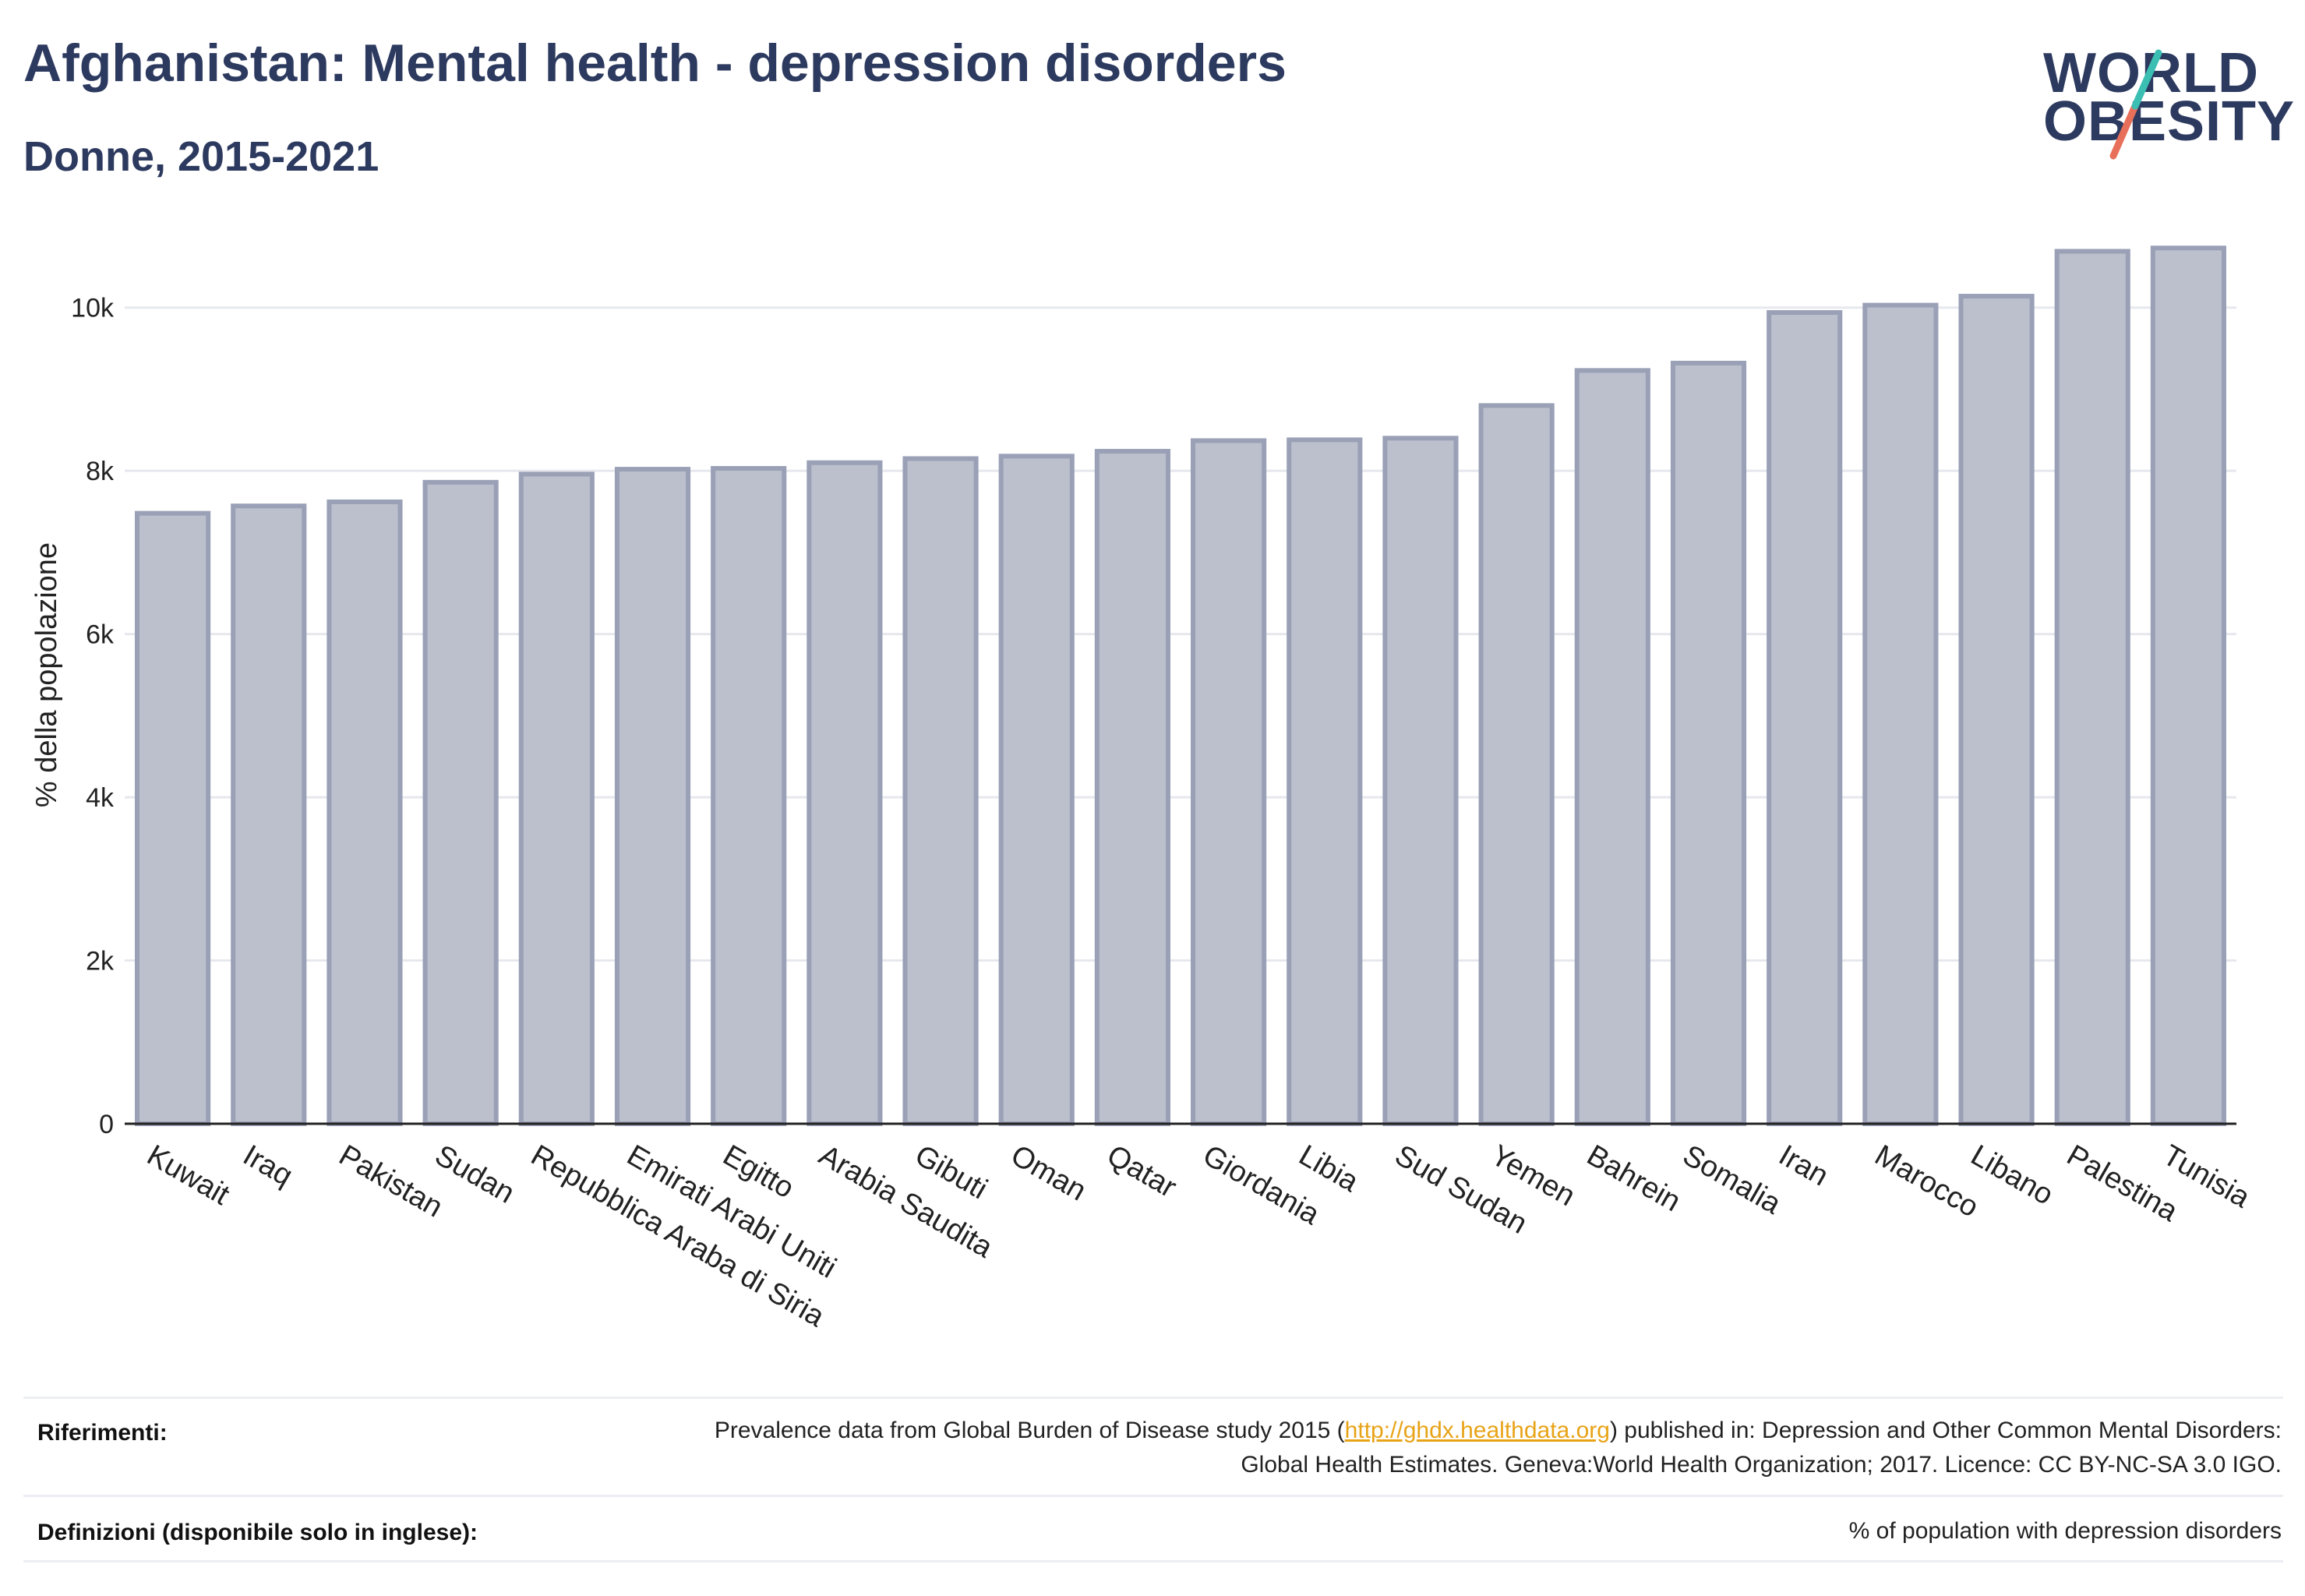 This screenshot has height=1596, width=2305. What do you see at coordinates (46, 674) in the screenshot?
I see `y-axis-label: % della popolazione` at bounding box center [46, 674].